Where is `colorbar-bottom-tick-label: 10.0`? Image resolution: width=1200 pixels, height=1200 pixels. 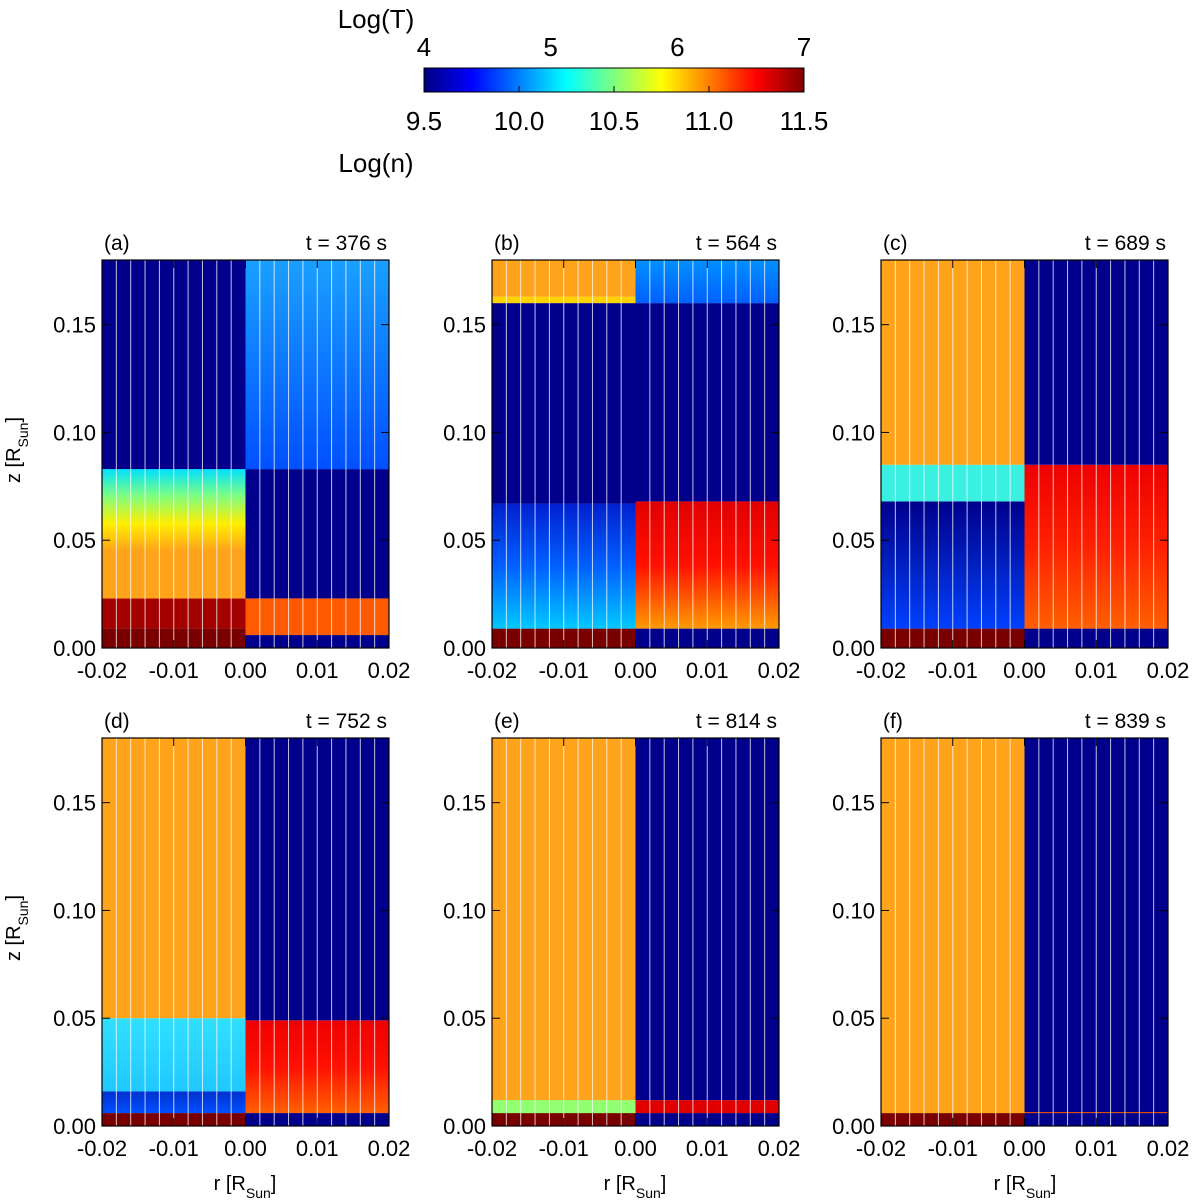
colorbar-bottom-tick-label: 10.0 is located at coordinates (519, 121).